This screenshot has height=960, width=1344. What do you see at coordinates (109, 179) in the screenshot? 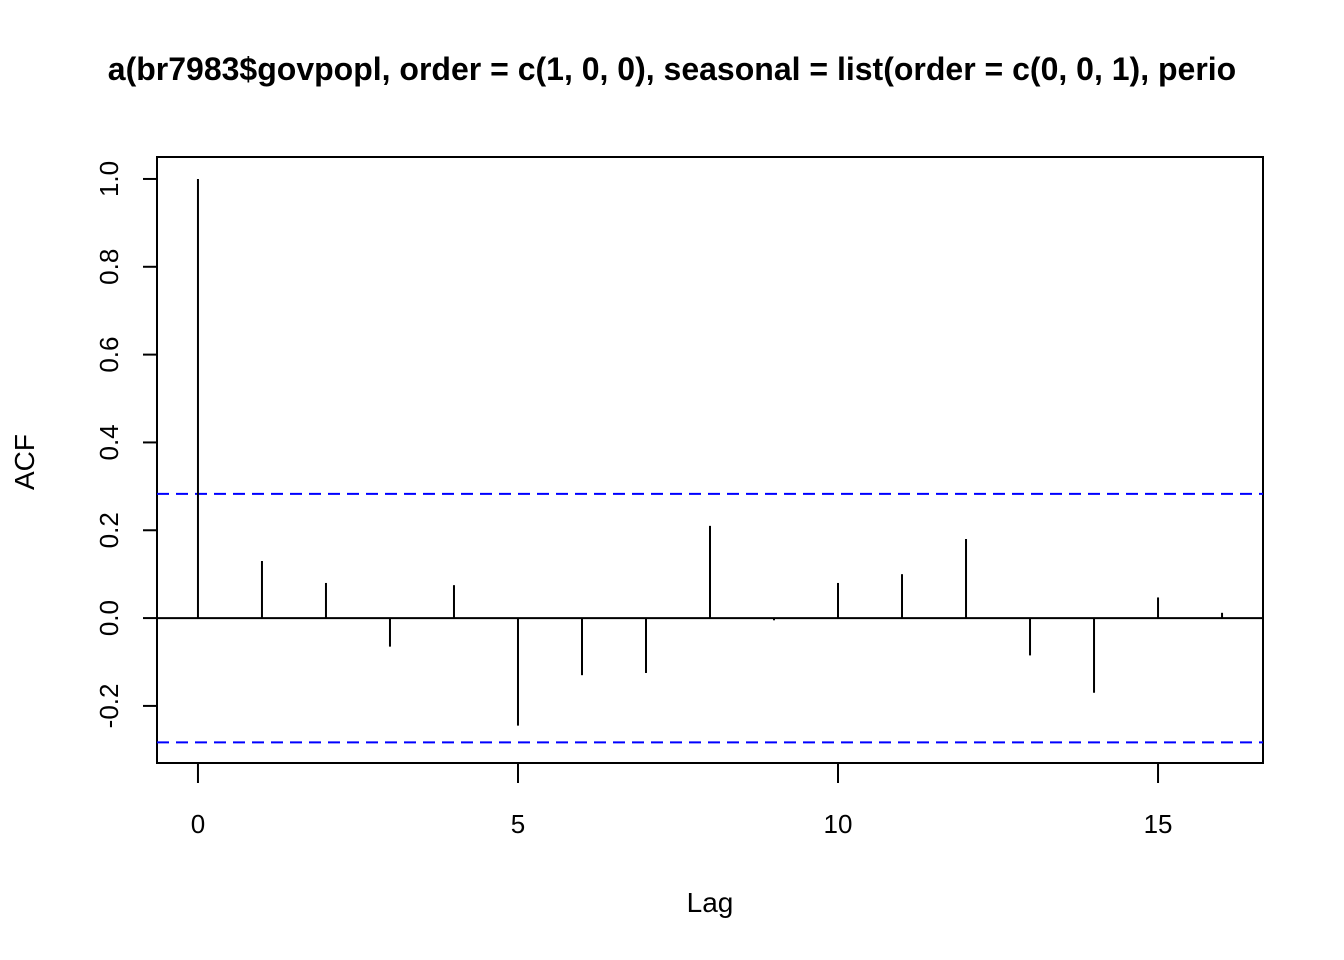
I see `y-tick-label: 1.0` at bounding box center [109, 179].